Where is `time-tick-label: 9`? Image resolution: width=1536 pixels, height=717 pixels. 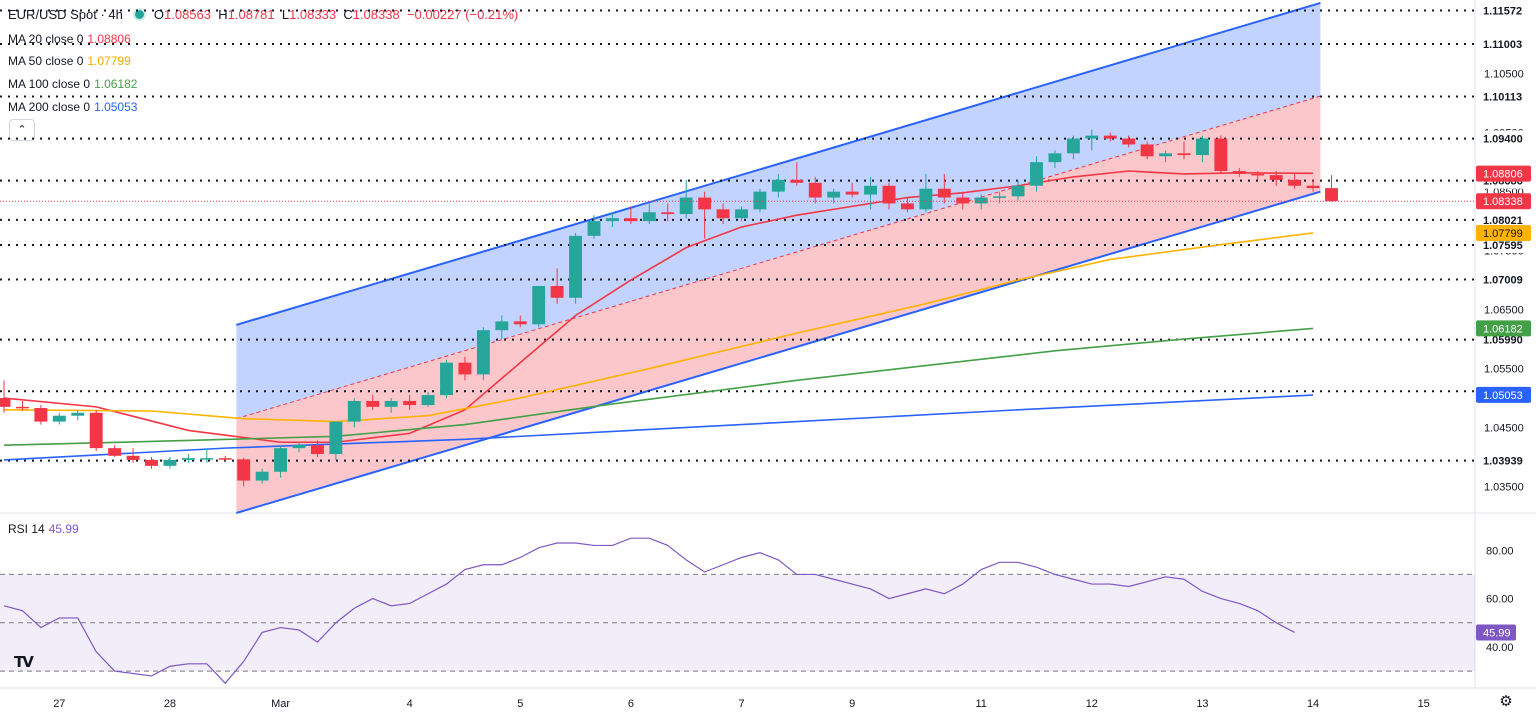
time-tick-label: 9 is located at coordinates (852, 704).